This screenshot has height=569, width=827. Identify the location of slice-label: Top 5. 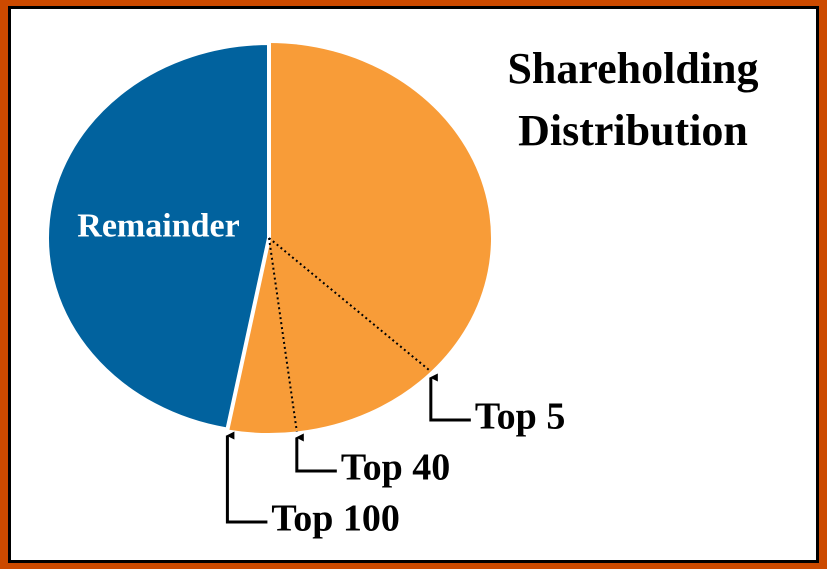
(520, 417).